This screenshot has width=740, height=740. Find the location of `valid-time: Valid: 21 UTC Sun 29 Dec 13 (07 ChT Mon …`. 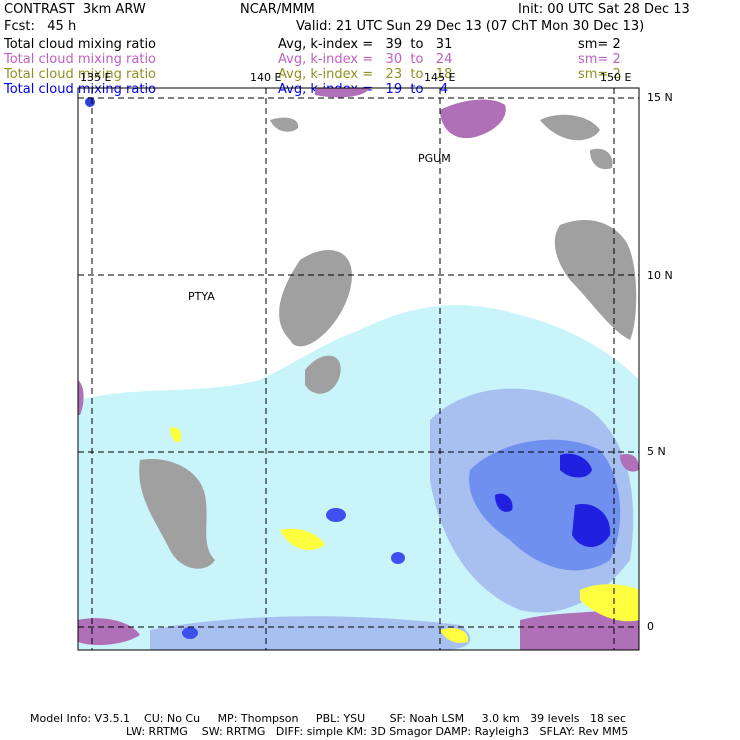

valid-time: Valid: 21 UTC Sun 29 Dec 13 (07 ChT Mon … is located at coordinates (470, 26).